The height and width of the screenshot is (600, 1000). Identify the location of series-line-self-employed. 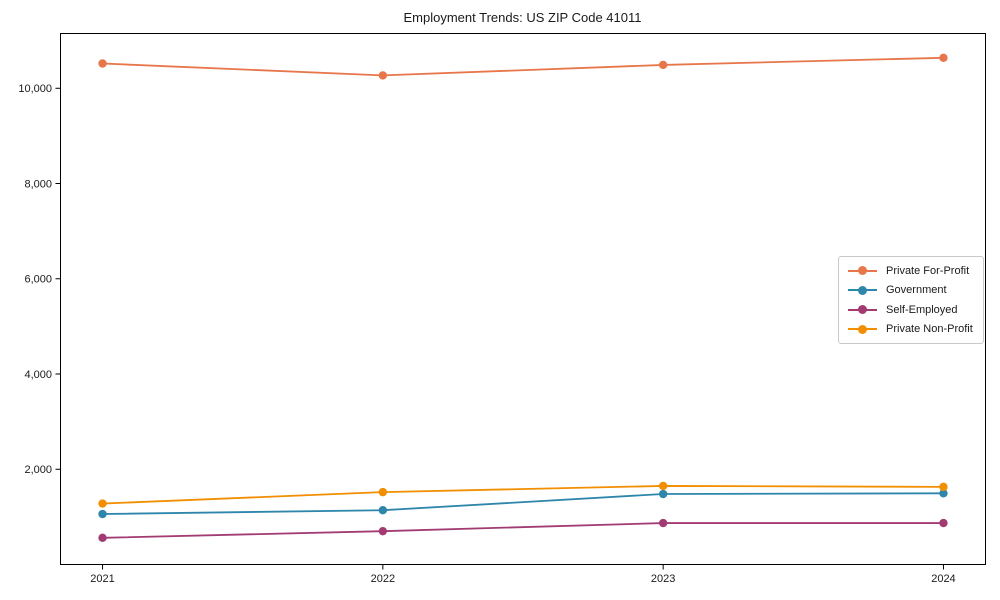
(523, 530).